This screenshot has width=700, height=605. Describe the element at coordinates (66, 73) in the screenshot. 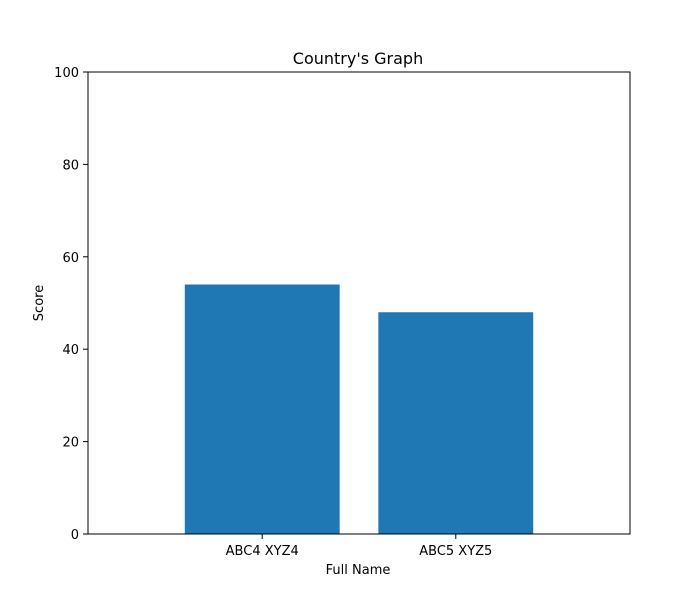

I see `y-tick-label: 100` at that location.